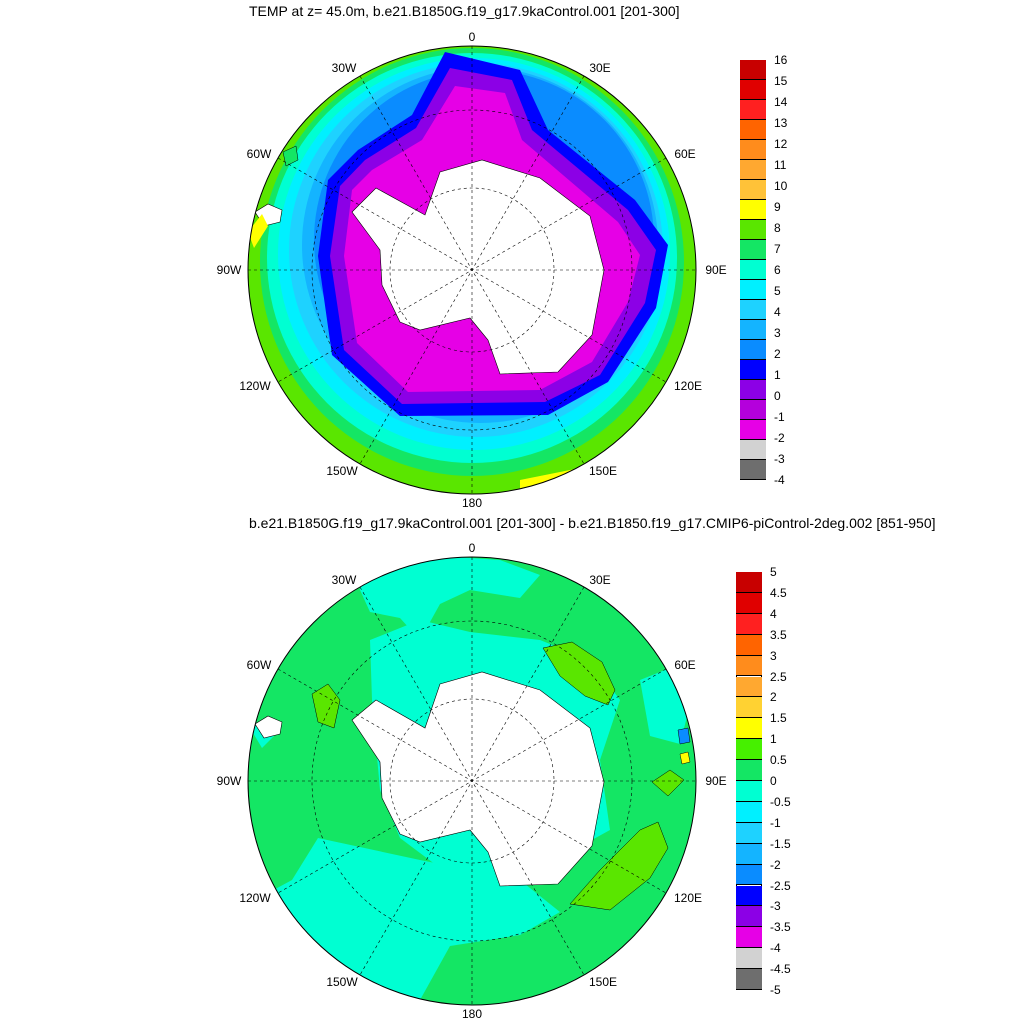  What do you see at coordinates (780, 969) in the screenshot?
I see `colorbar-tick-label: -4.5` at bounding box center [780, 969].